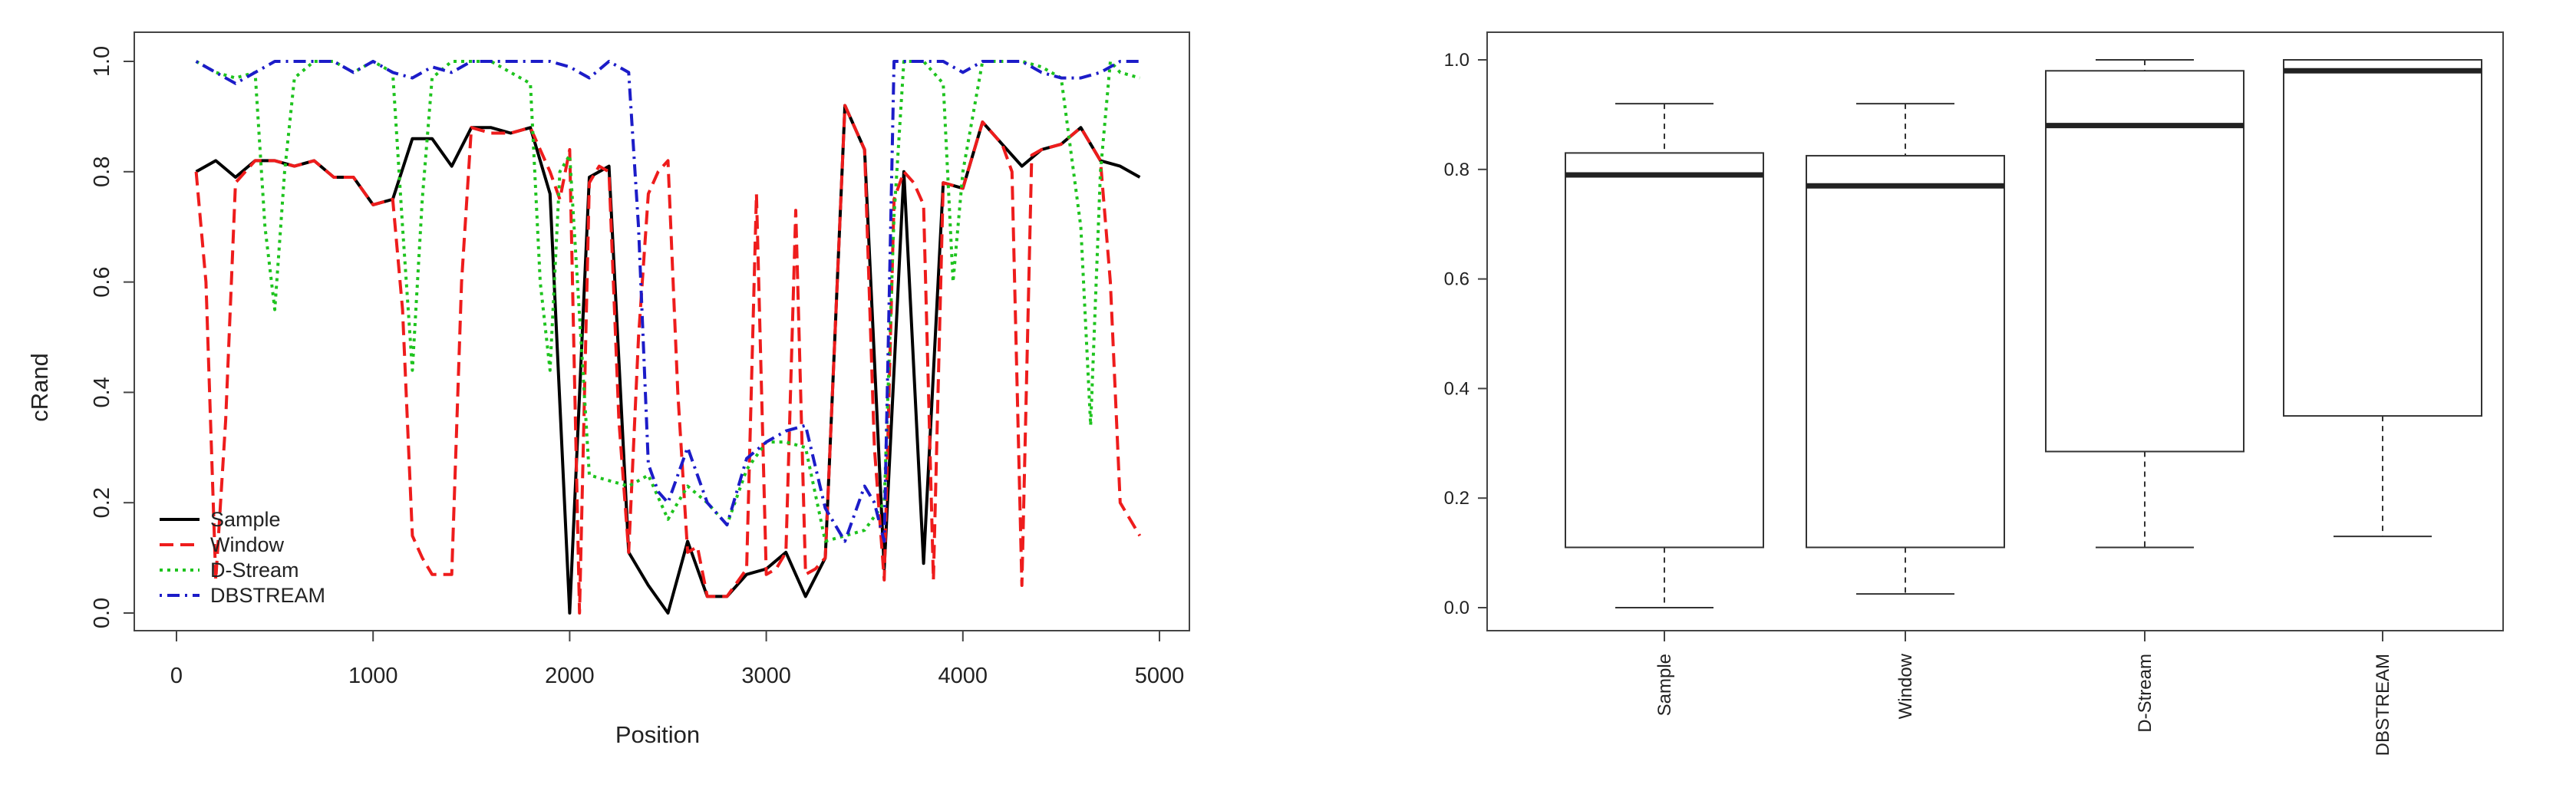  What do you see at coordinates (766, 676) in the screenshot?
I see `x-tick-label: 3000` at bounding box center [766, 676].